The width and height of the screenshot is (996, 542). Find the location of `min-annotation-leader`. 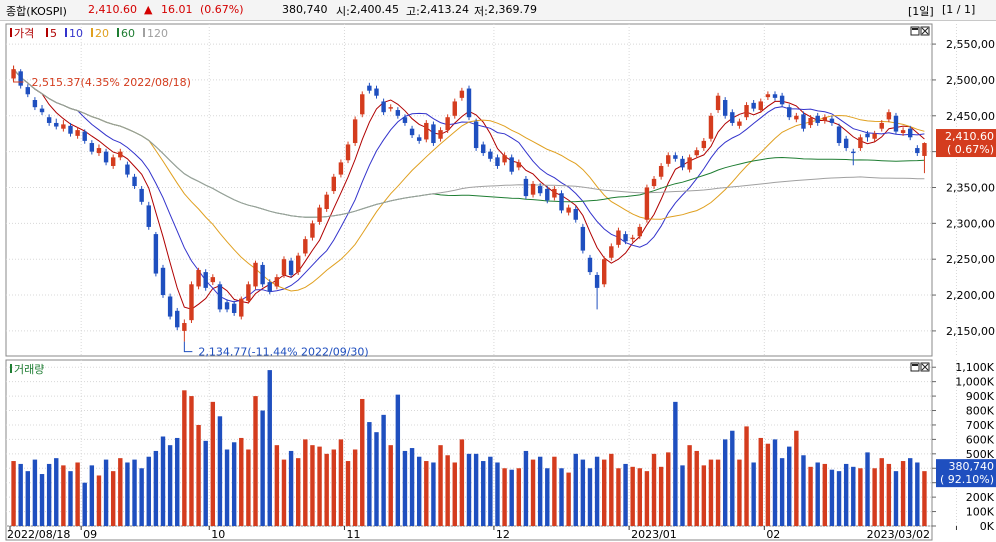

min-annotation-leader is located at coordinates (188, 347).